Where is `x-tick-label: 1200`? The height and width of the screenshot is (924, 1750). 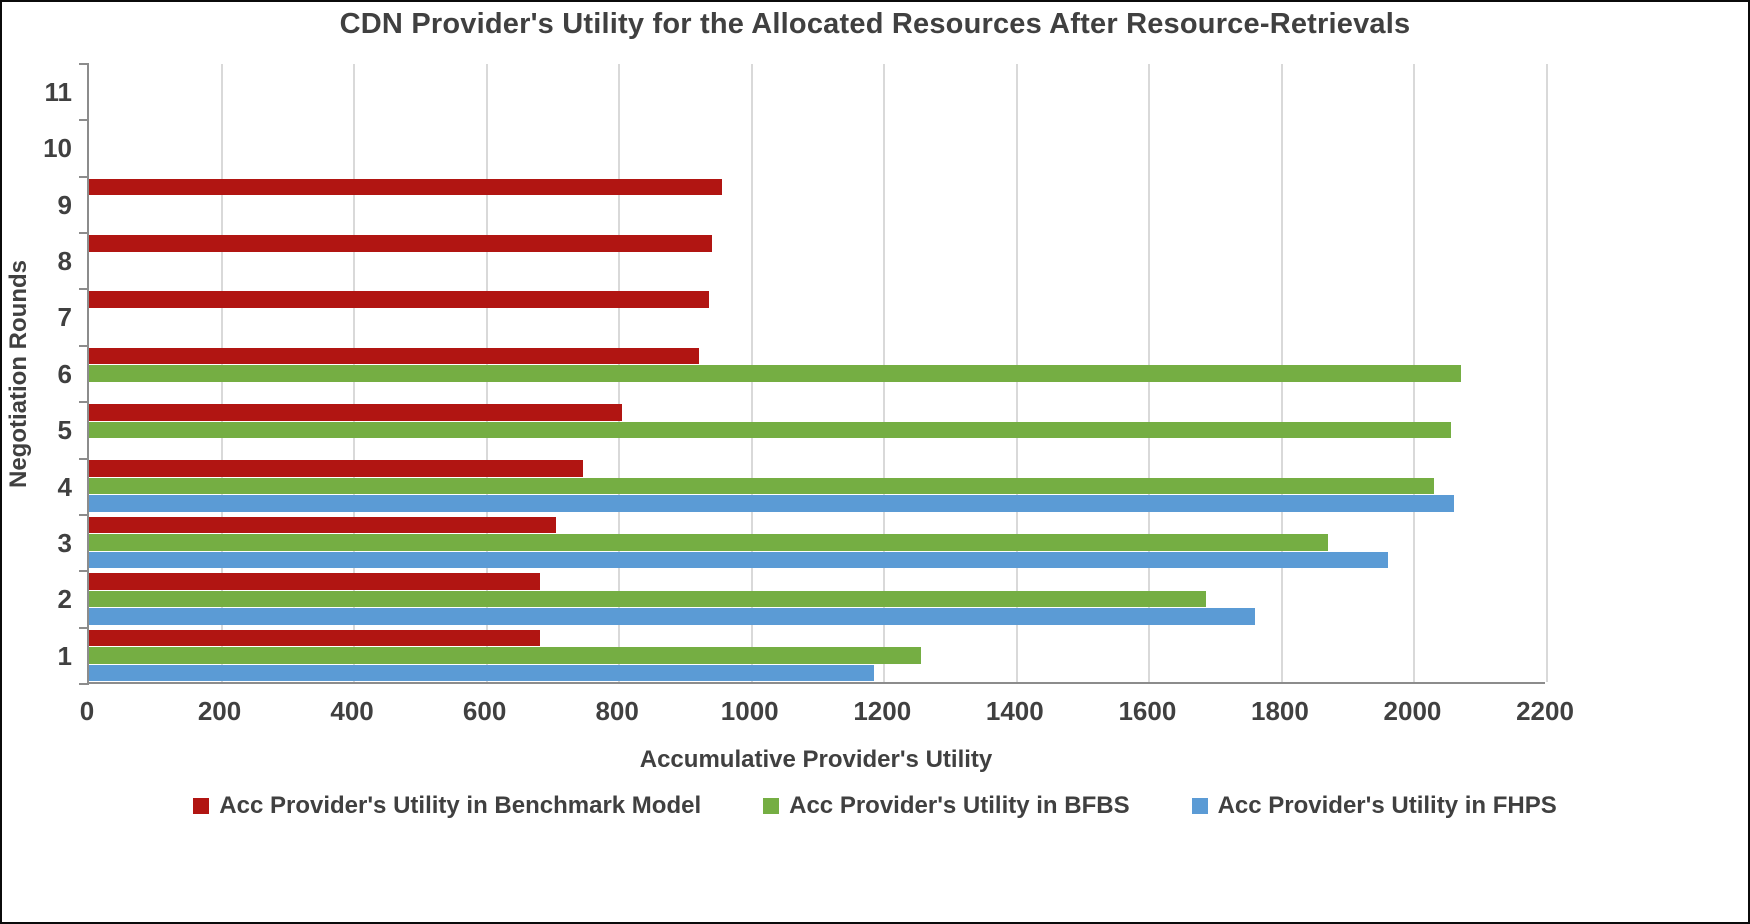
x-tick-label: 1200 is located at coordinates (882, 711).